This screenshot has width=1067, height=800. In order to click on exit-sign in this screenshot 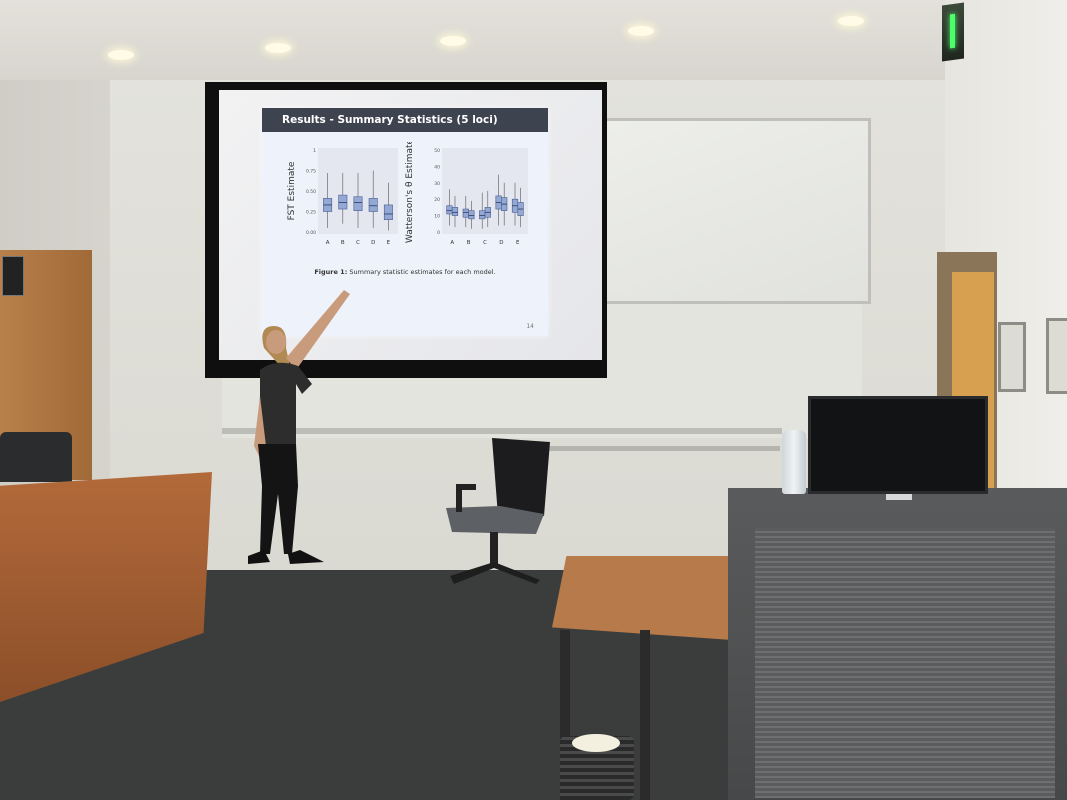, I will do `click(953, 32)`.